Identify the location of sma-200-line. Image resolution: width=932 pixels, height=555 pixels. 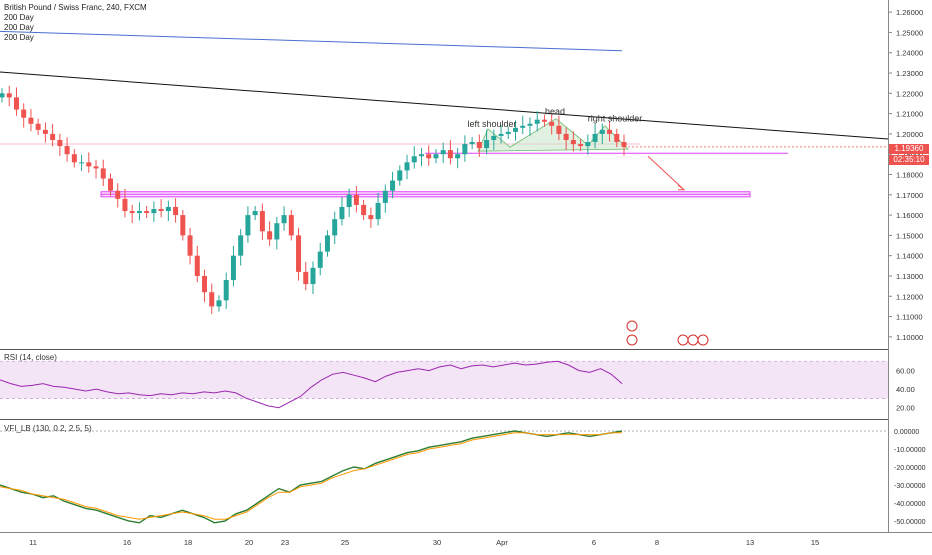
(311, 41).